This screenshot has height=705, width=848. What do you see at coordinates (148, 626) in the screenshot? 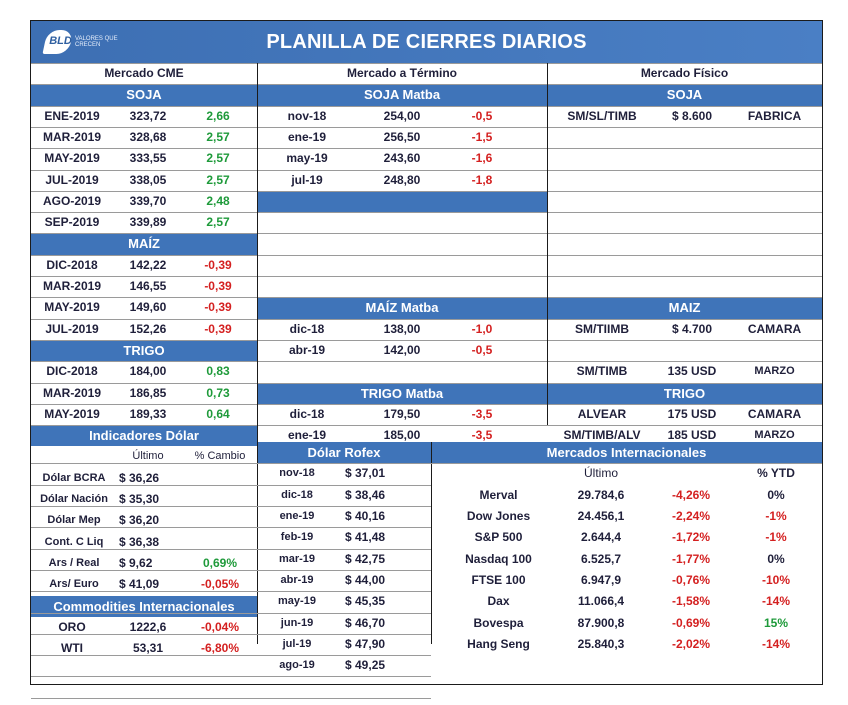
I see `commodity-value: 1222,6` at bounding box center [148, 626].